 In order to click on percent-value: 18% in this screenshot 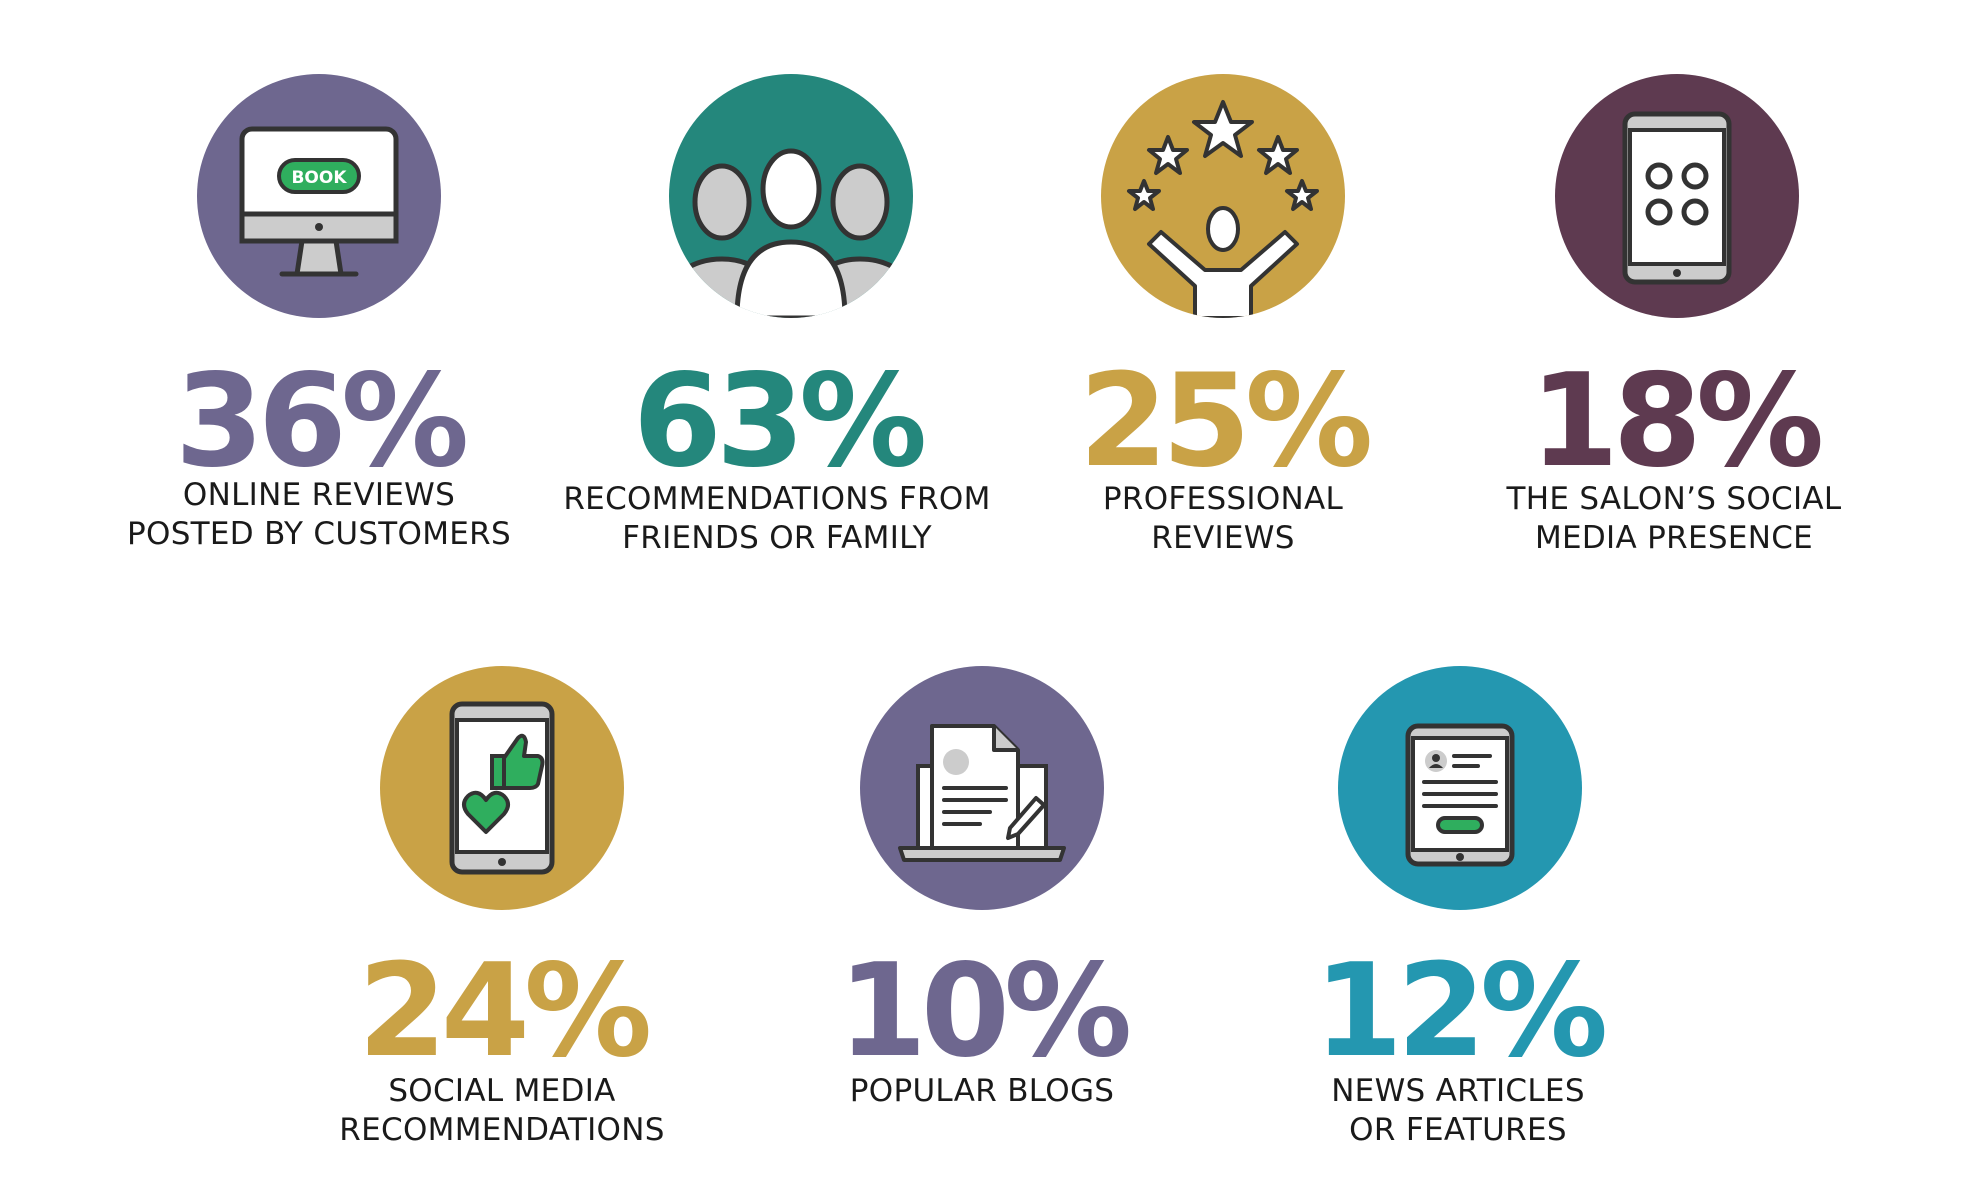, I will do `click(1676, 421)`.